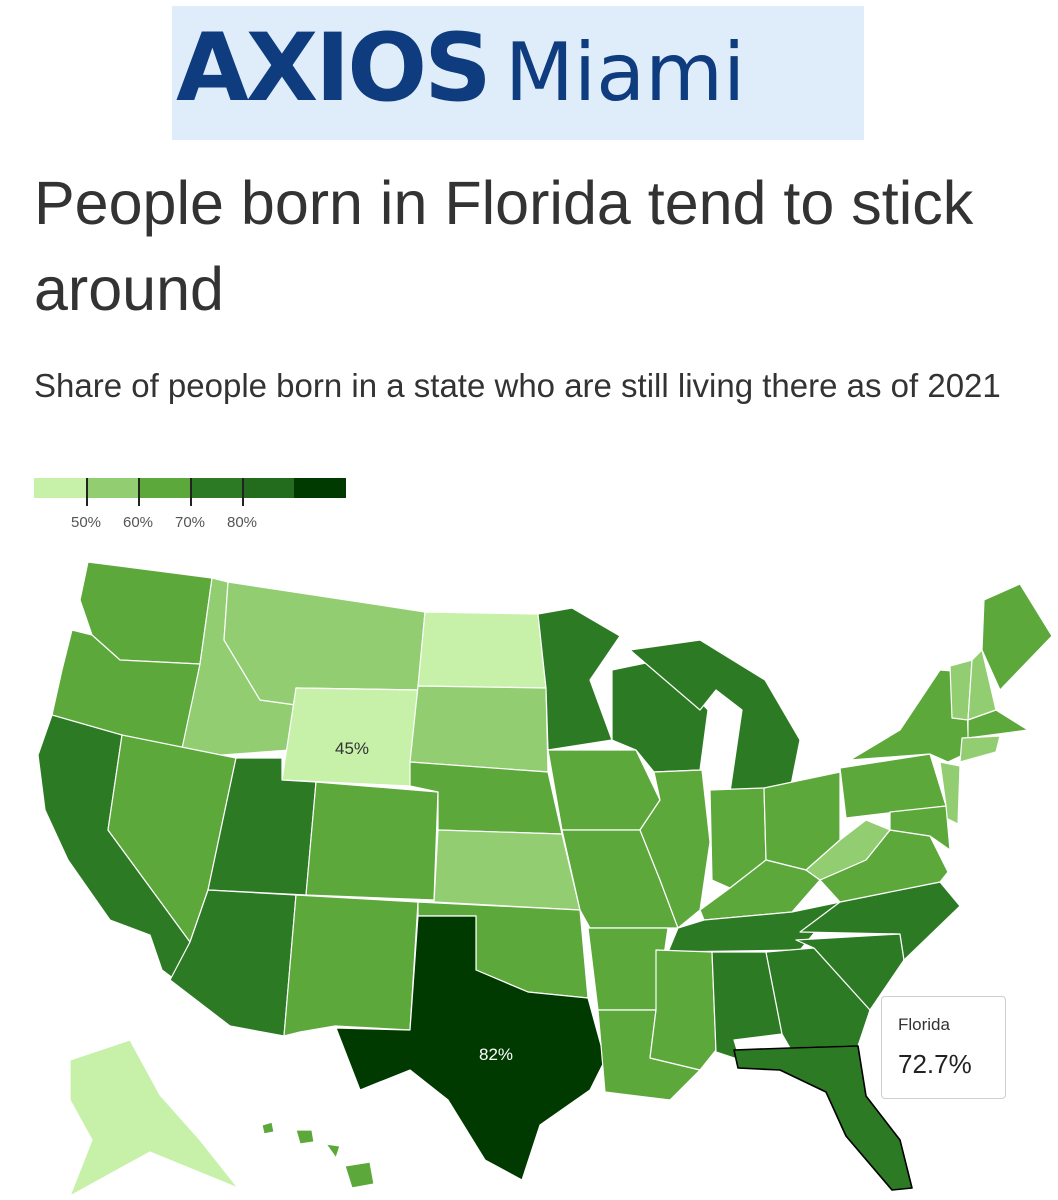  Describe the element at coordinates (507, 870) in the screenshot. I see `state-kansas` at that location.